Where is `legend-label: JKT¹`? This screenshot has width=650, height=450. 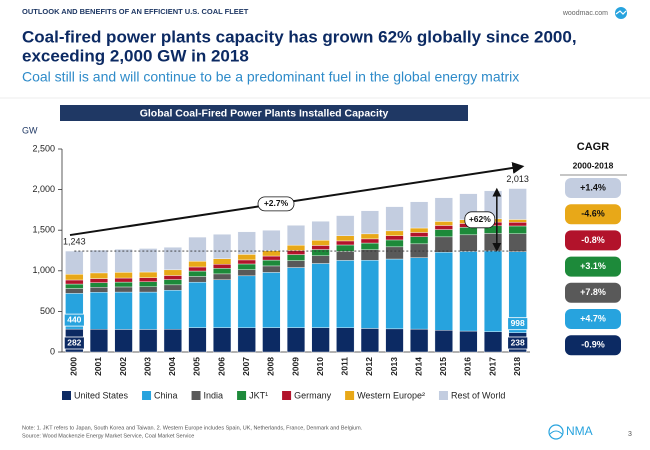 legend-label: JKT¹ is located at coordinates (258, 395).